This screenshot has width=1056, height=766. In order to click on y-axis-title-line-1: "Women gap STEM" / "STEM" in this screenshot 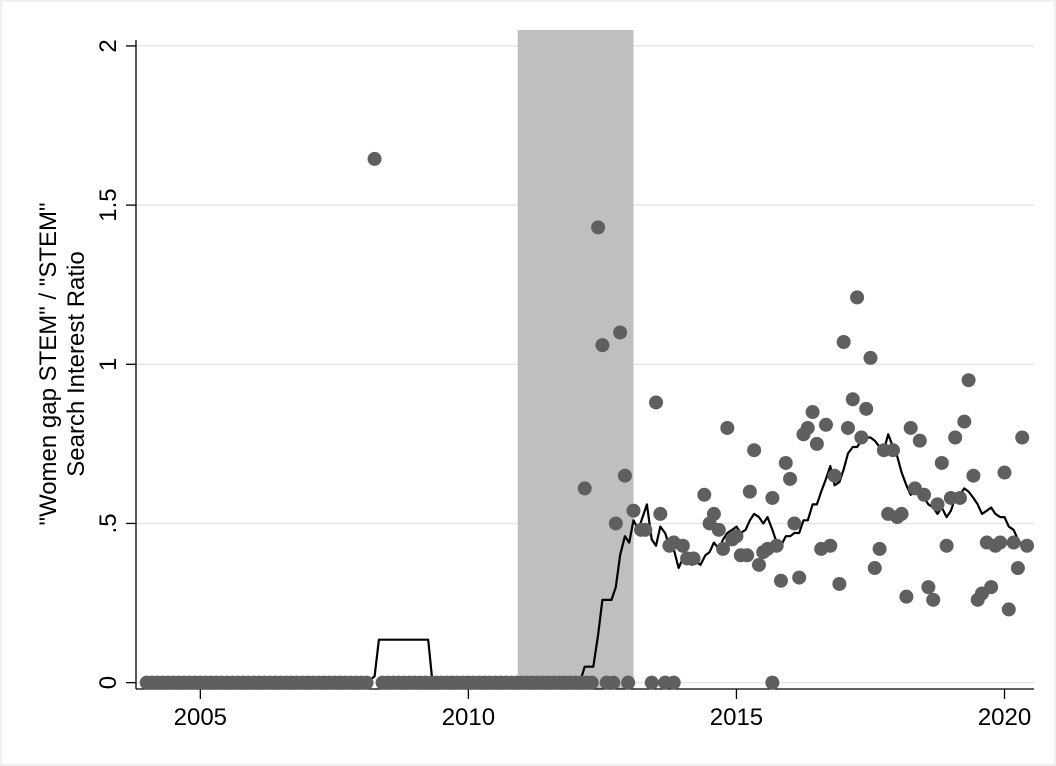, I will do `click(48, 363)`.